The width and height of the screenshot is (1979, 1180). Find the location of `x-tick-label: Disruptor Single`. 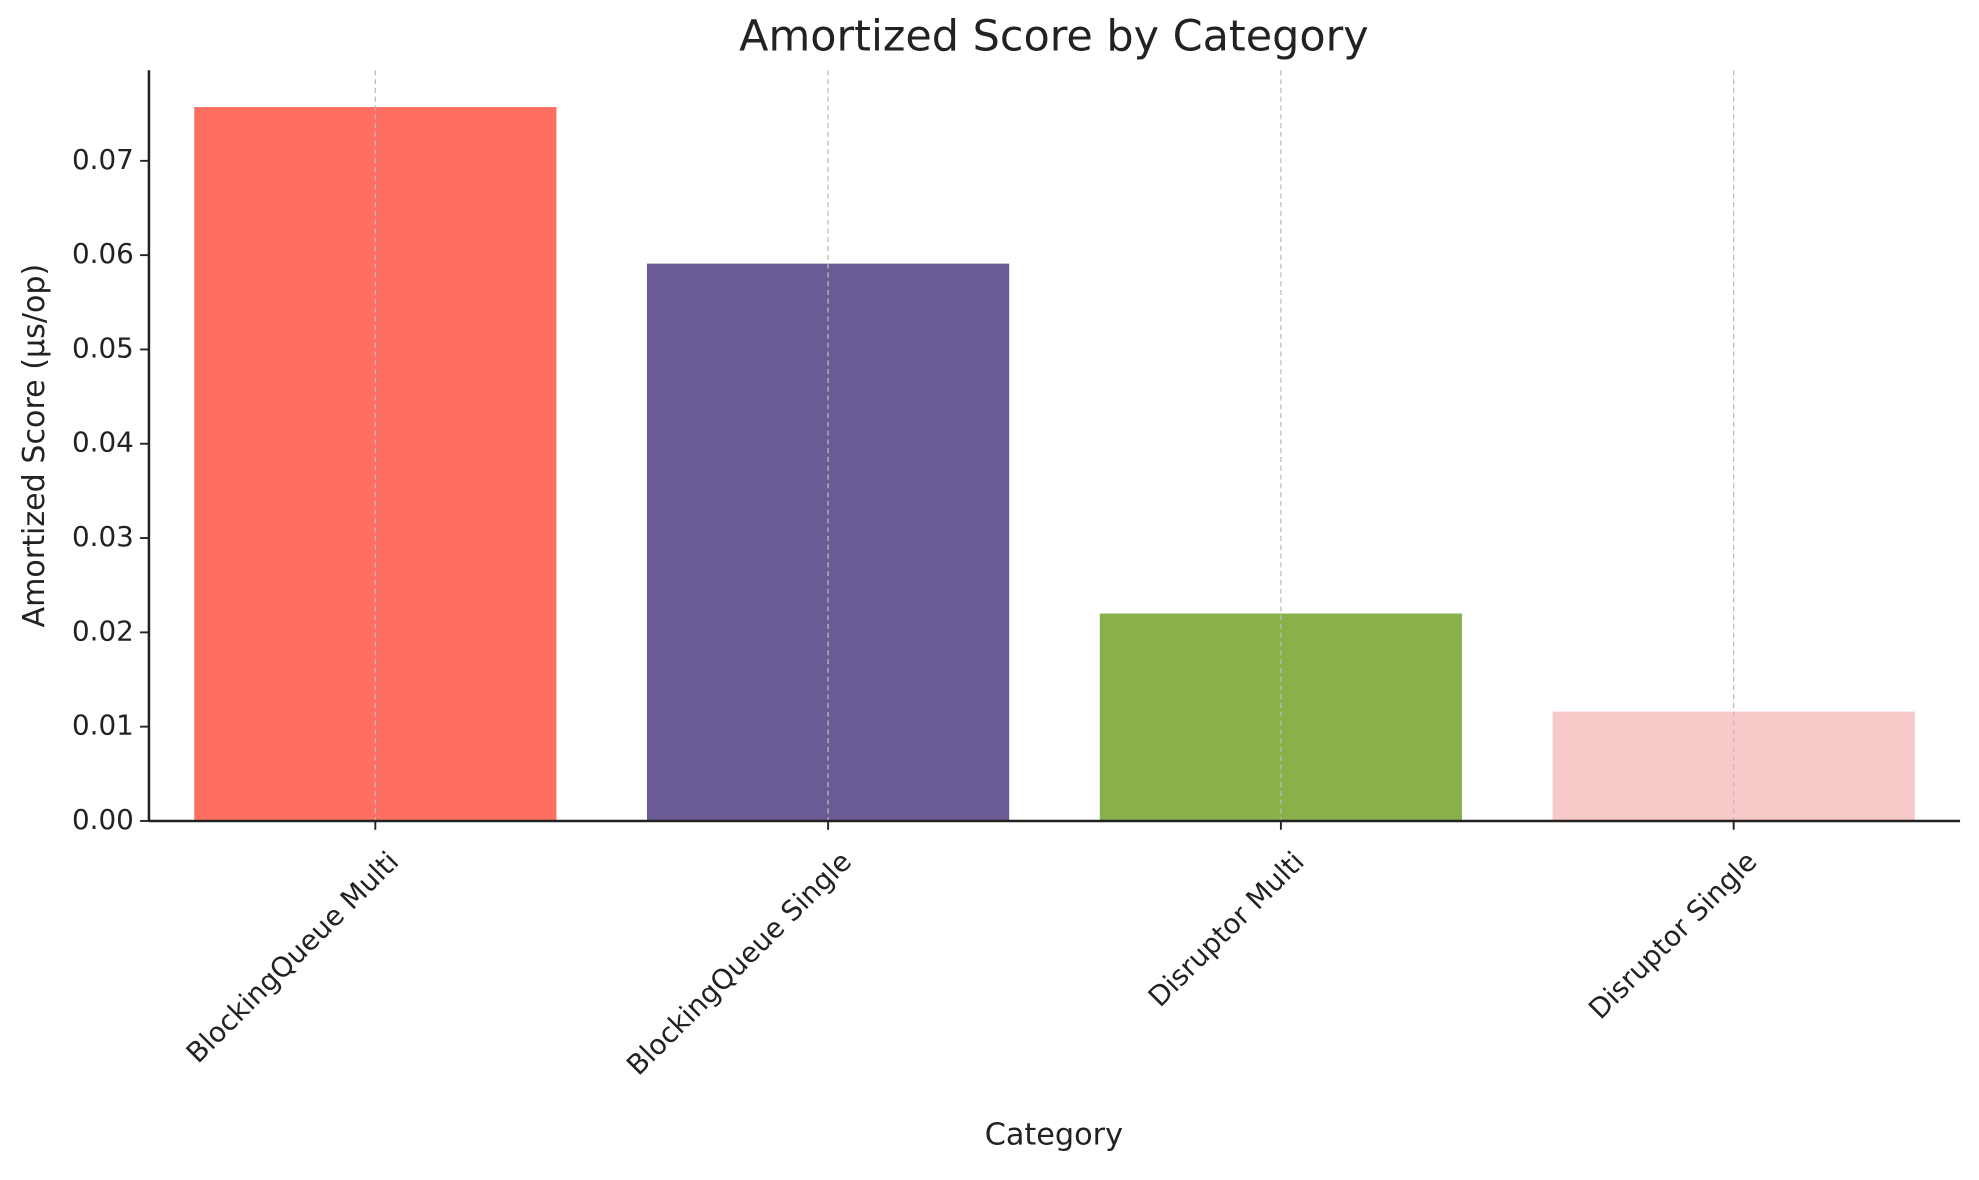

x-tick-label: Disruptor Single is located at coordinates (1673, 935).